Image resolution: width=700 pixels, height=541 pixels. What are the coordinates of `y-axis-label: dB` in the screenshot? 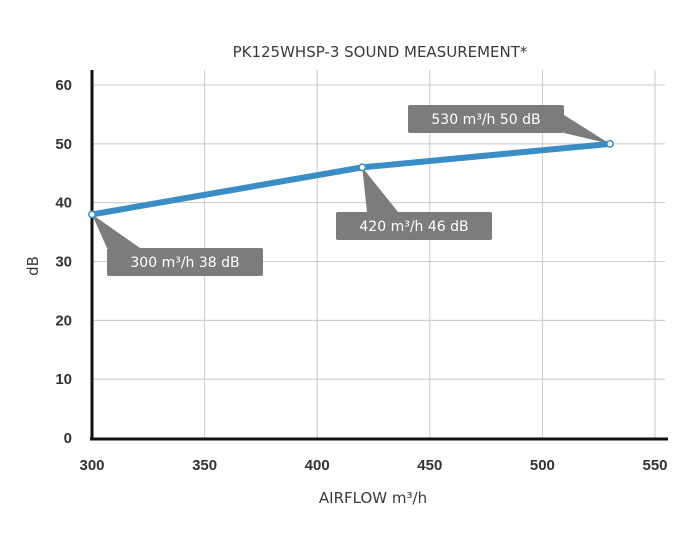 It's located at (33, 266).